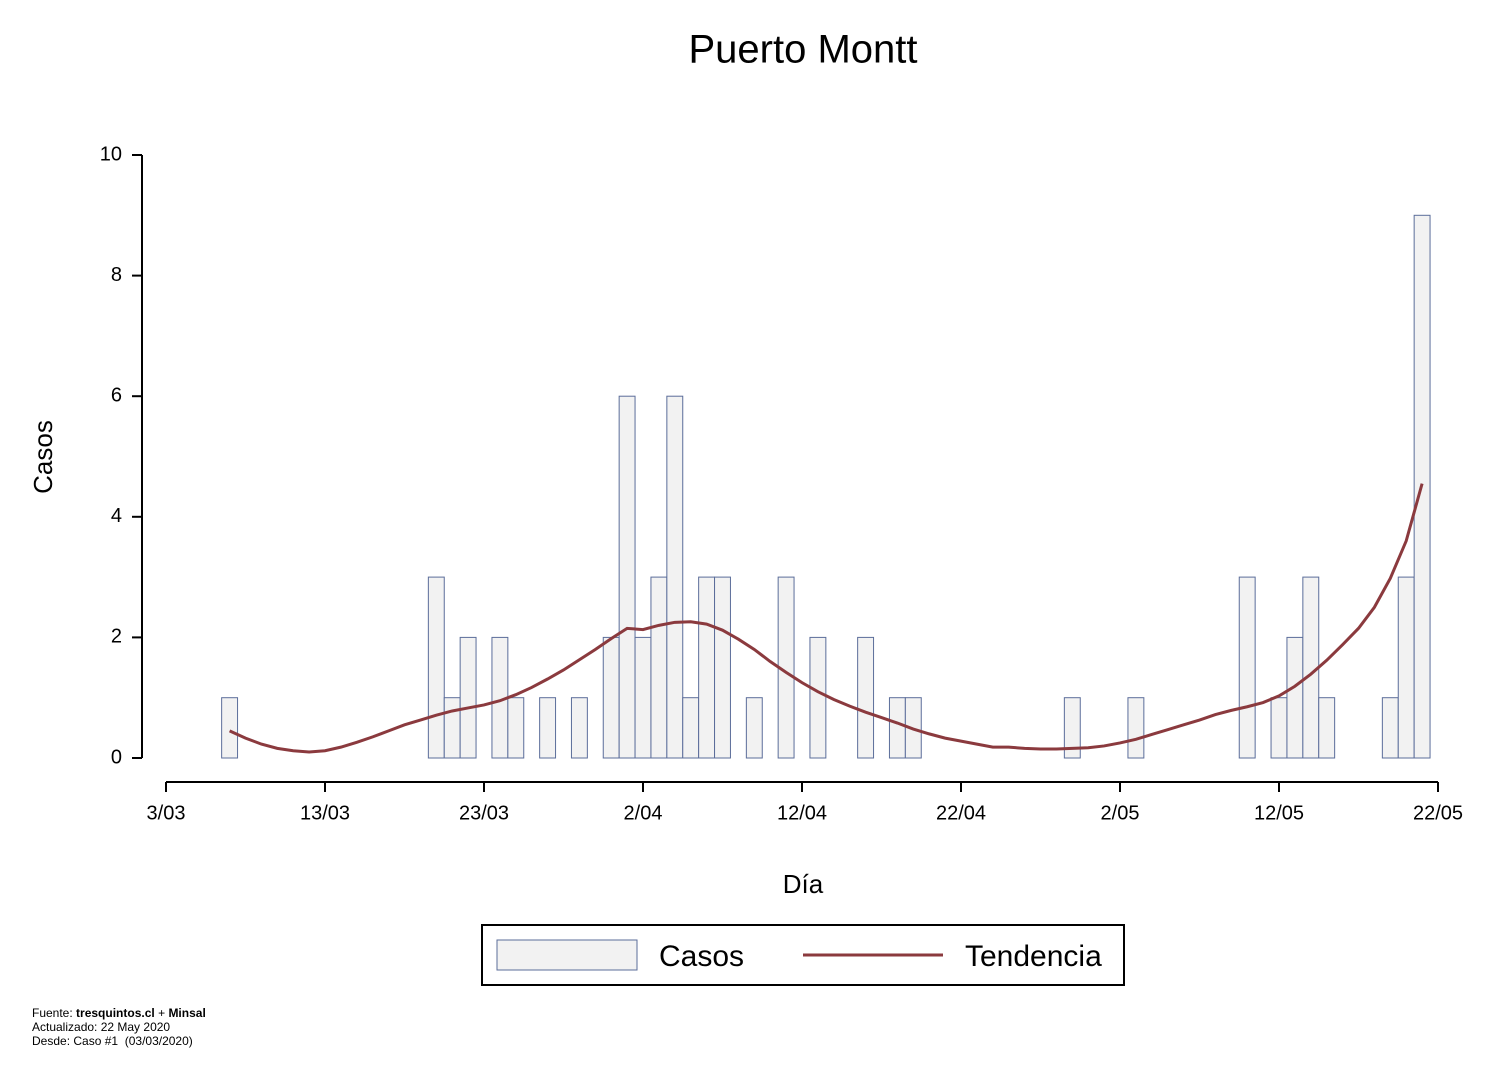 This screenshot has height=1082, width=1488. Describe the element at coordinates (116, 275) in the screenshot. I see `y-tick-label: 8` at that location.